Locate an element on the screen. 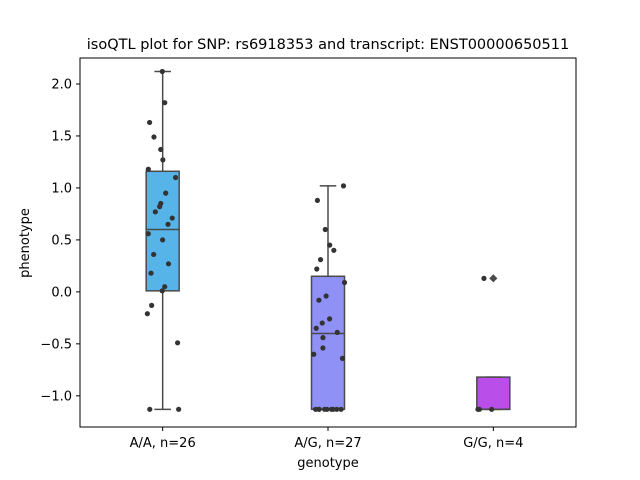 The height and width of the screenshot is (480, 640). y-tick-label: 1.5 is located at coordinates (61, 136).